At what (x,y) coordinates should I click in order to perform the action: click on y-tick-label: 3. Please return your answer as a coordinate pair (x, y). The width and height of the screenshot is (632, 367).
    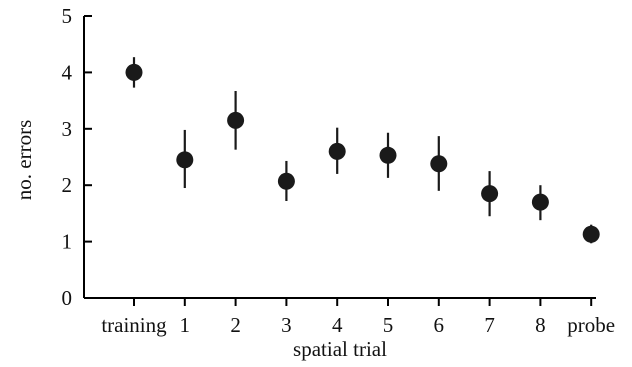
    Looking at the image, I should click on (67, 129).